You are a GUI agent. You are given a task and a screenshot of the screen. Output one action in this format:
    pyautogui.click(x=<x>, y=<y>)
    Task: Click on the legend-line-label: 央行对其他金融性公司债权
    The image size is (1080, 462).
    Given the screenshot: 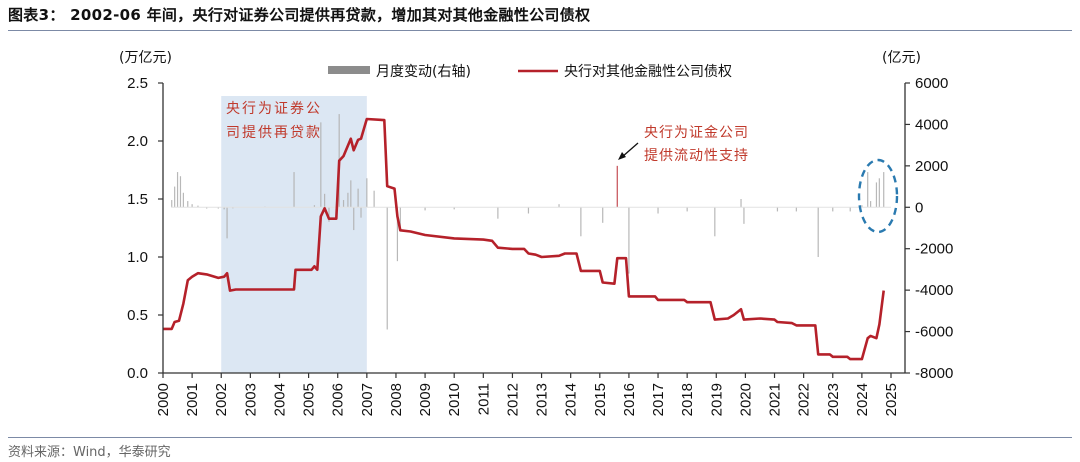 What is the action you would take?
    pyautogui.click(x=648, y=72)
    